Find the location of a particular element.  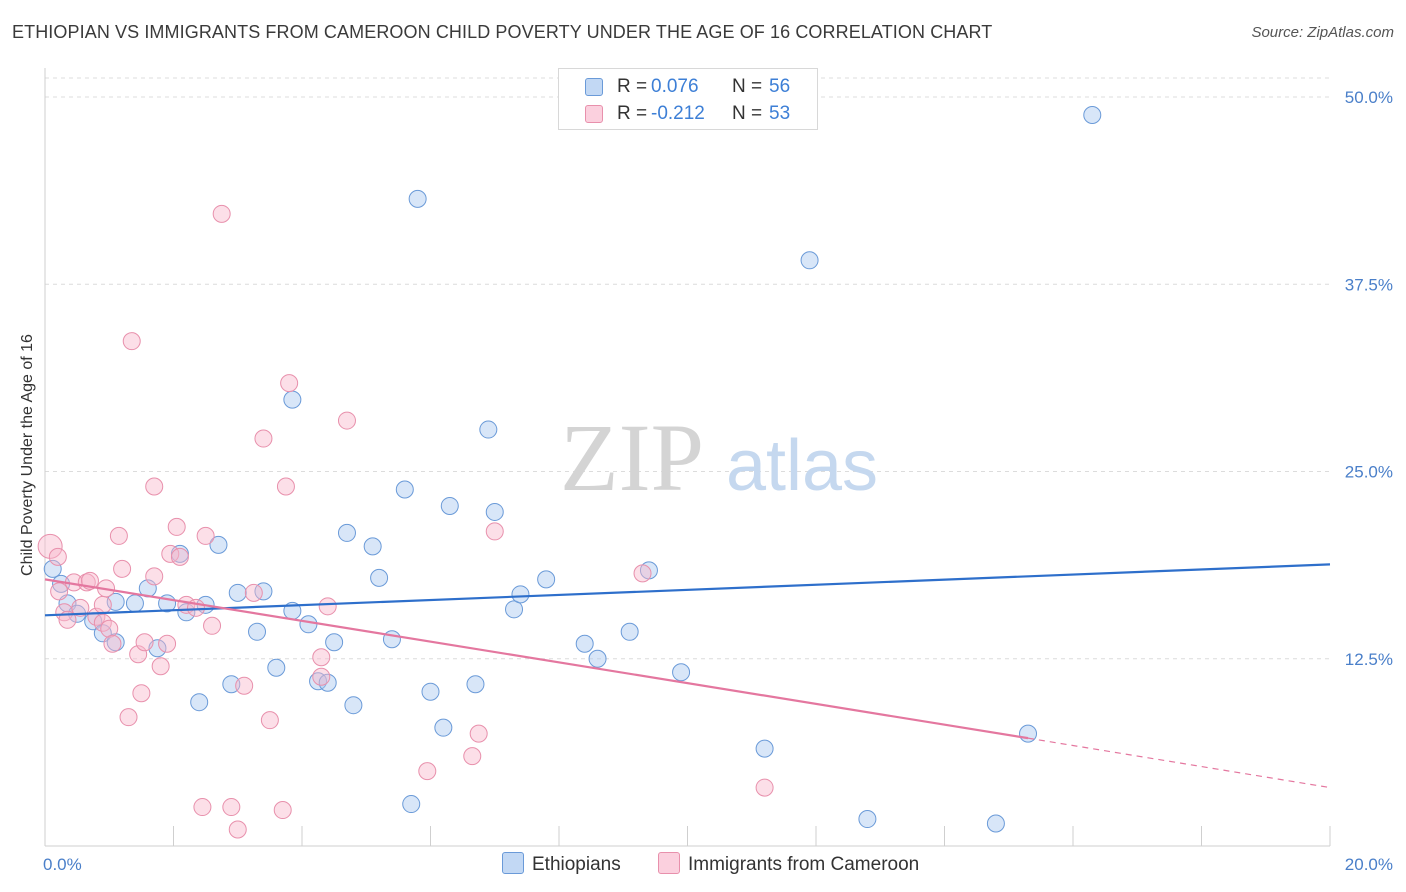

y-tick-label-2: 37.5% is located at coordinates (1369, 284).